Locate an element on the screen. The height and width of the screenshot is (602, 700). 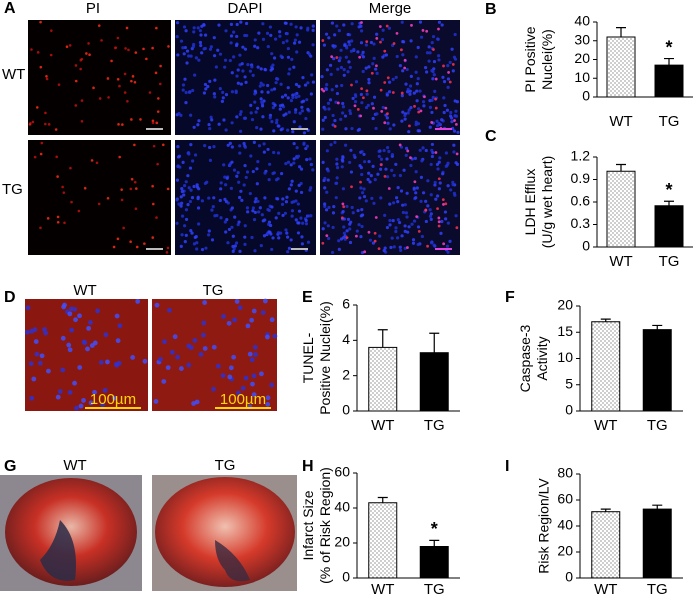
micrograph is located at coordinates (390, 77).